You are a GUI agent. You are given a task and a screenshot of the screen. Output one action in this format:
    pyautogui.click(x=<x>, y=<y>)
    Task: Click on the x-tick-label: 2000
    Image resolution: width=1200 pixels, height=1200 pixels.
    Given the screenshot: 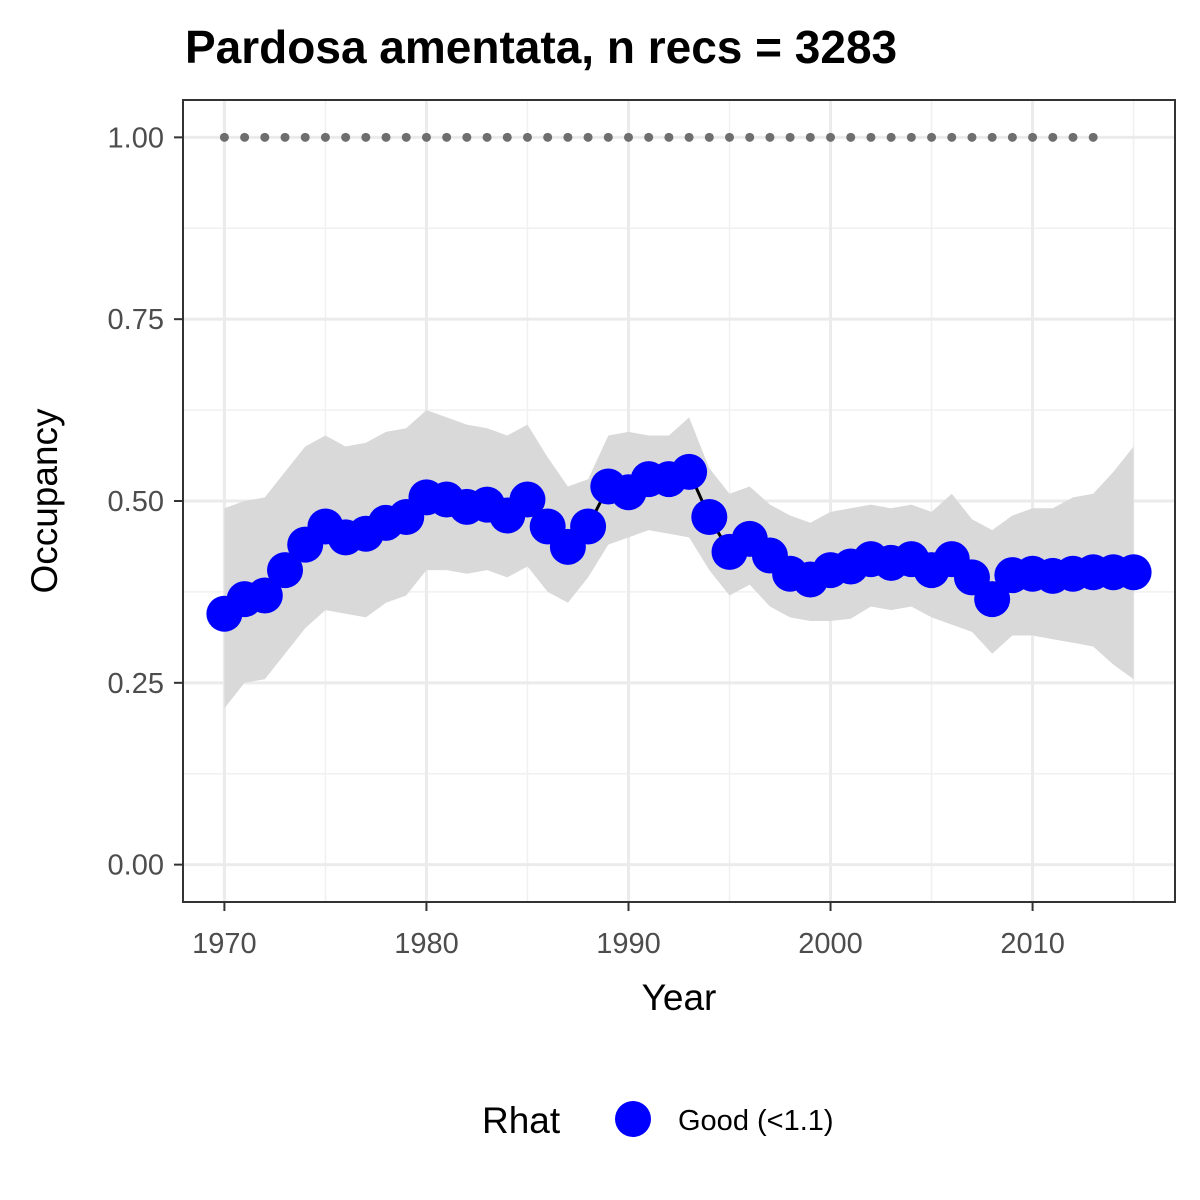 What is the action you would take?
    pyautogui.click(x=830, y=944)
    